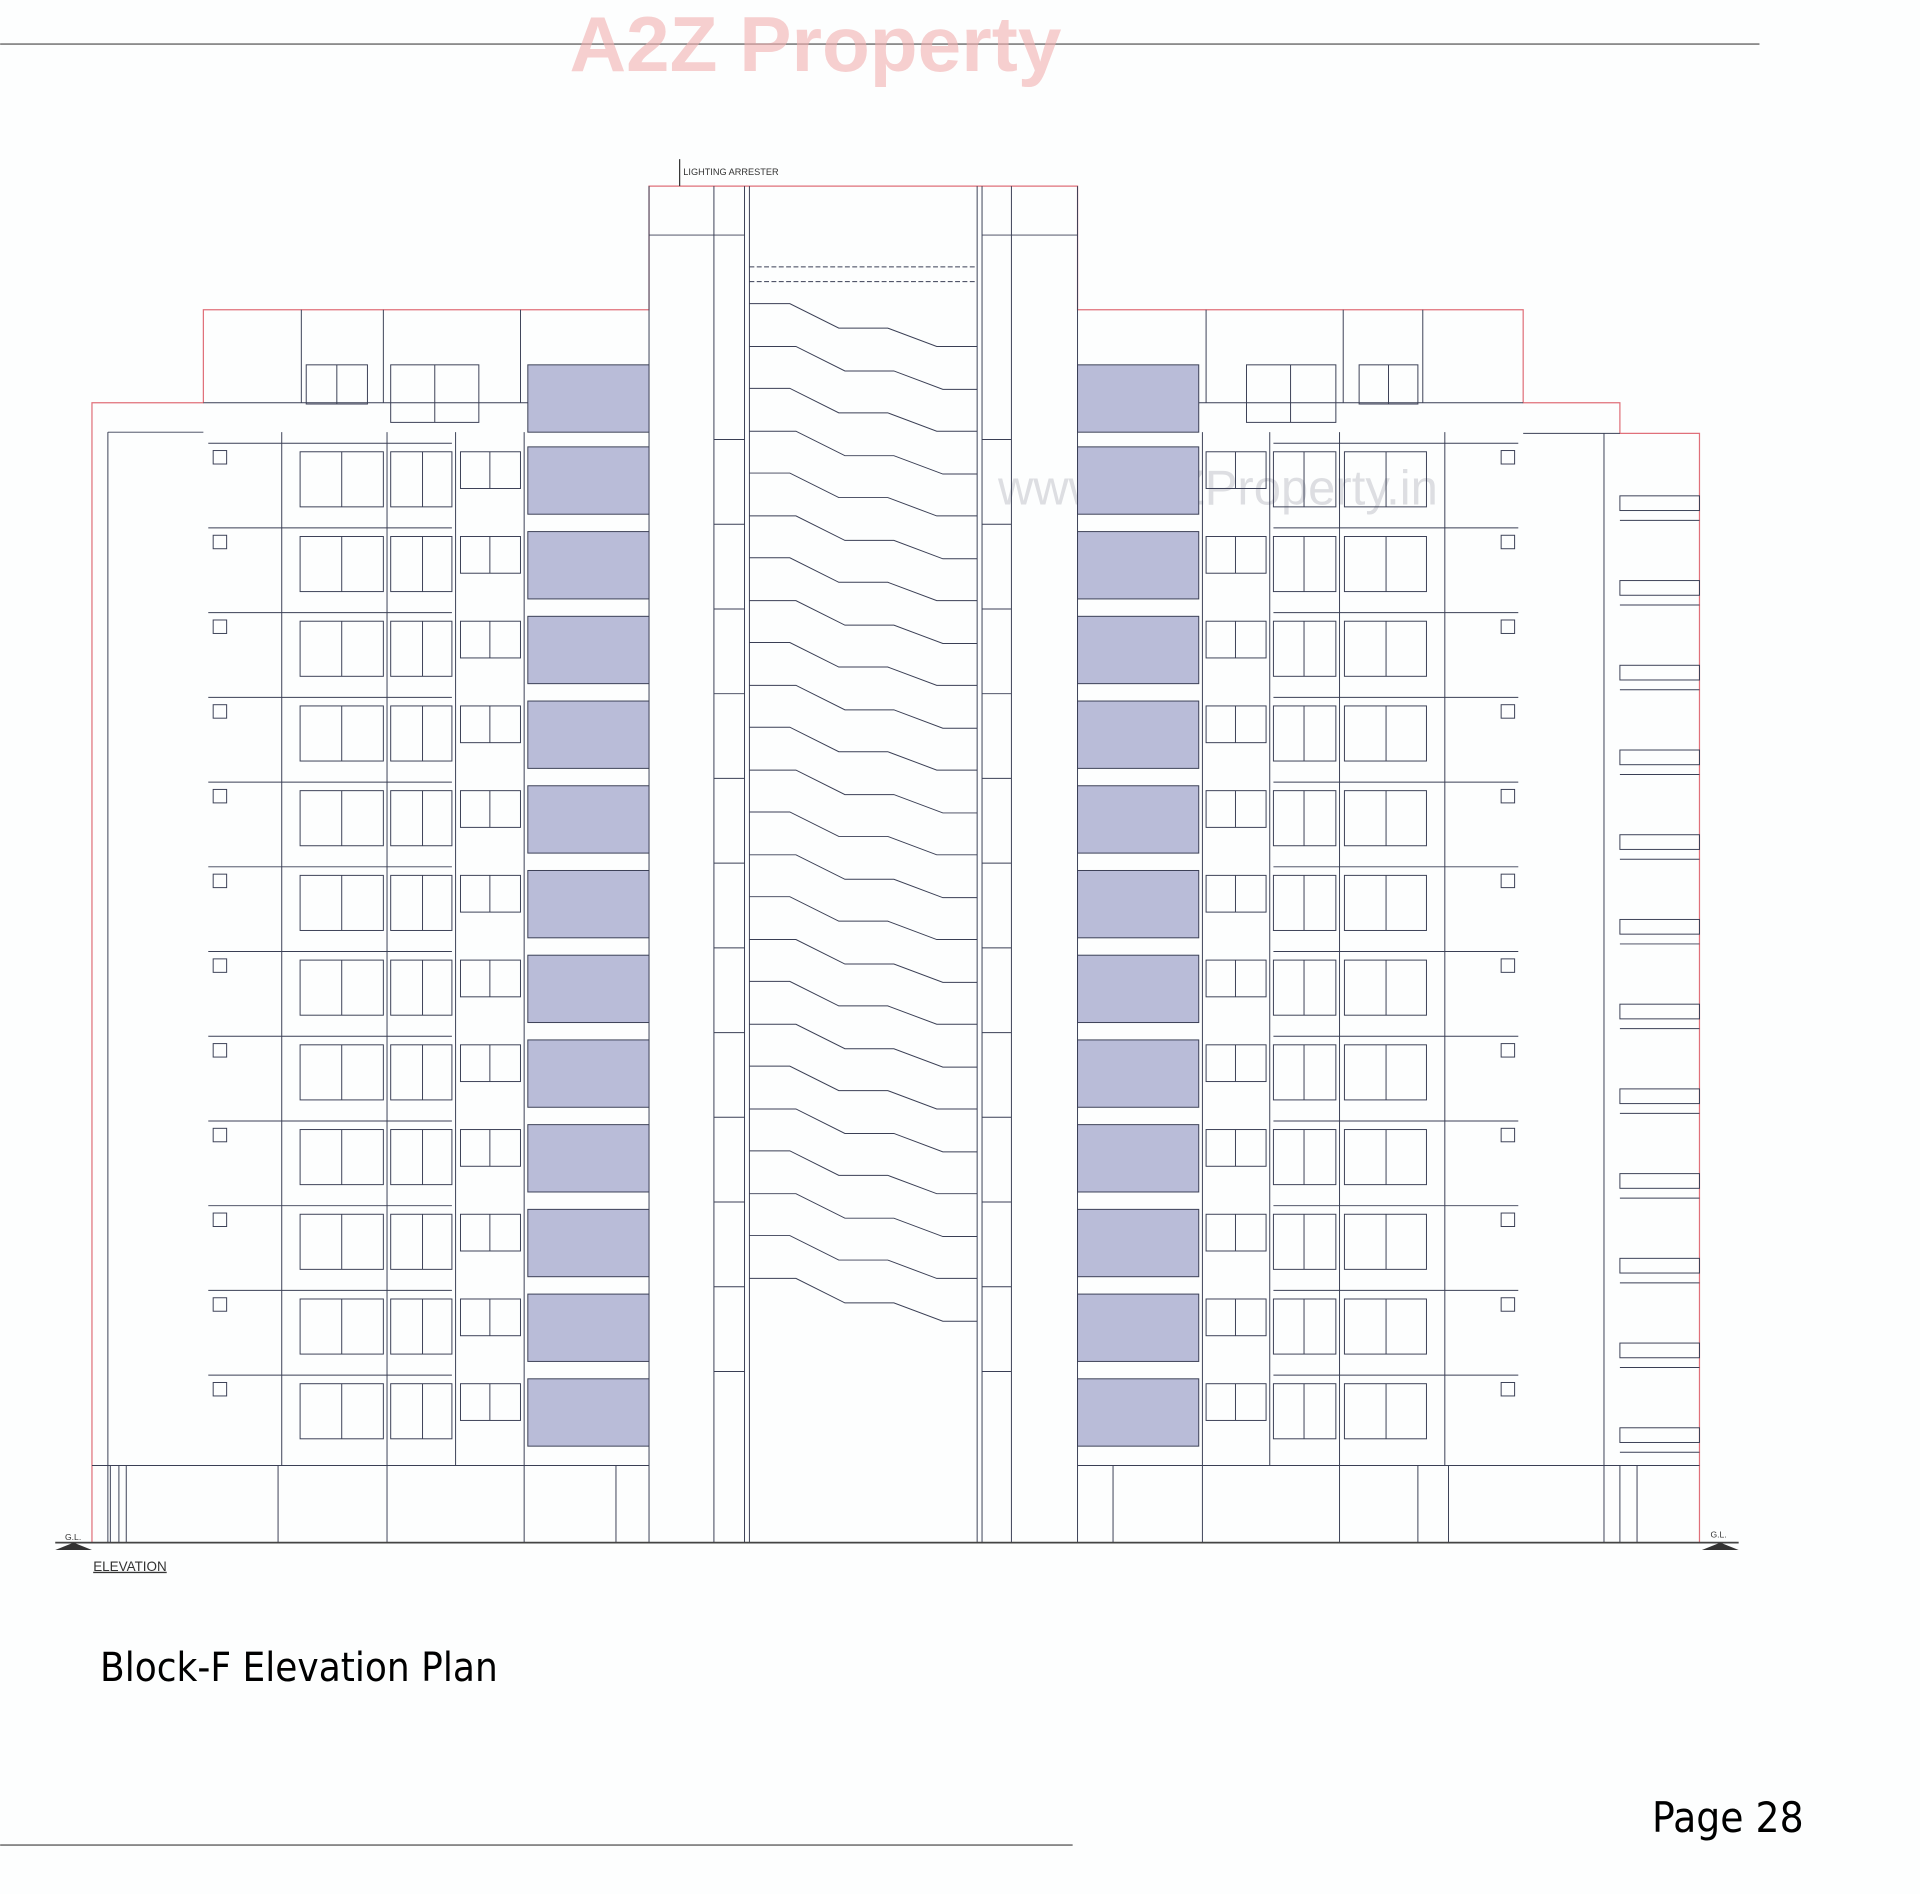 The width and height of the screenshot is (1920, 1894). What do you see at coordinates (299, 1668) in the screenshot?
I see `drawing-caption: Block-F Elevation Plan` at bounding box center [299, 1668].